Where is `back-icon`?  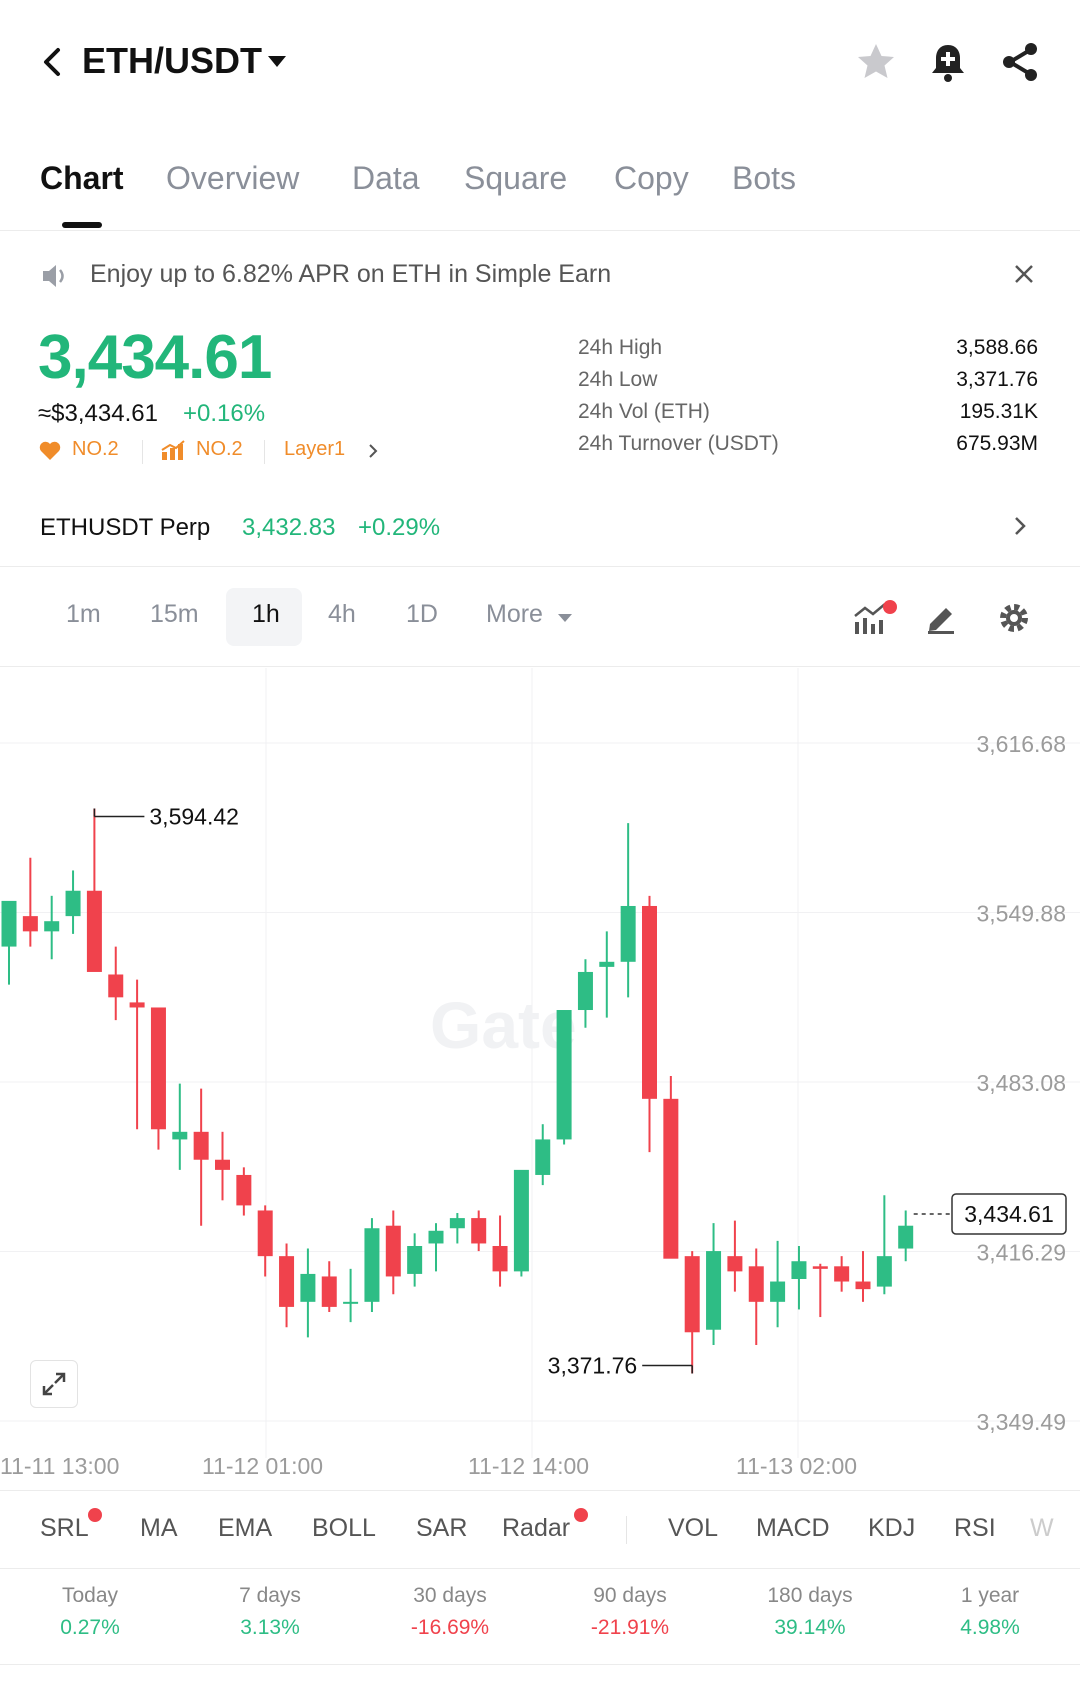 back-icon is located at coordinates (53, 62).